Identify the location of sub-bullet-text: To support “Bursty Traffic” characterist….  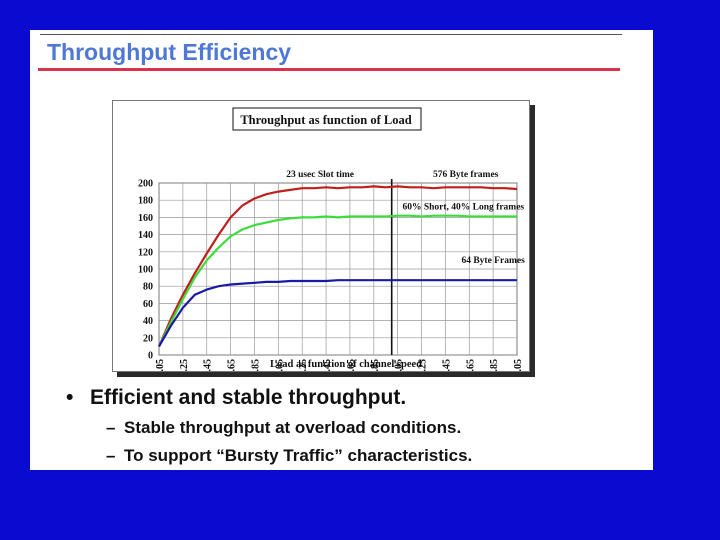
(298, 455).